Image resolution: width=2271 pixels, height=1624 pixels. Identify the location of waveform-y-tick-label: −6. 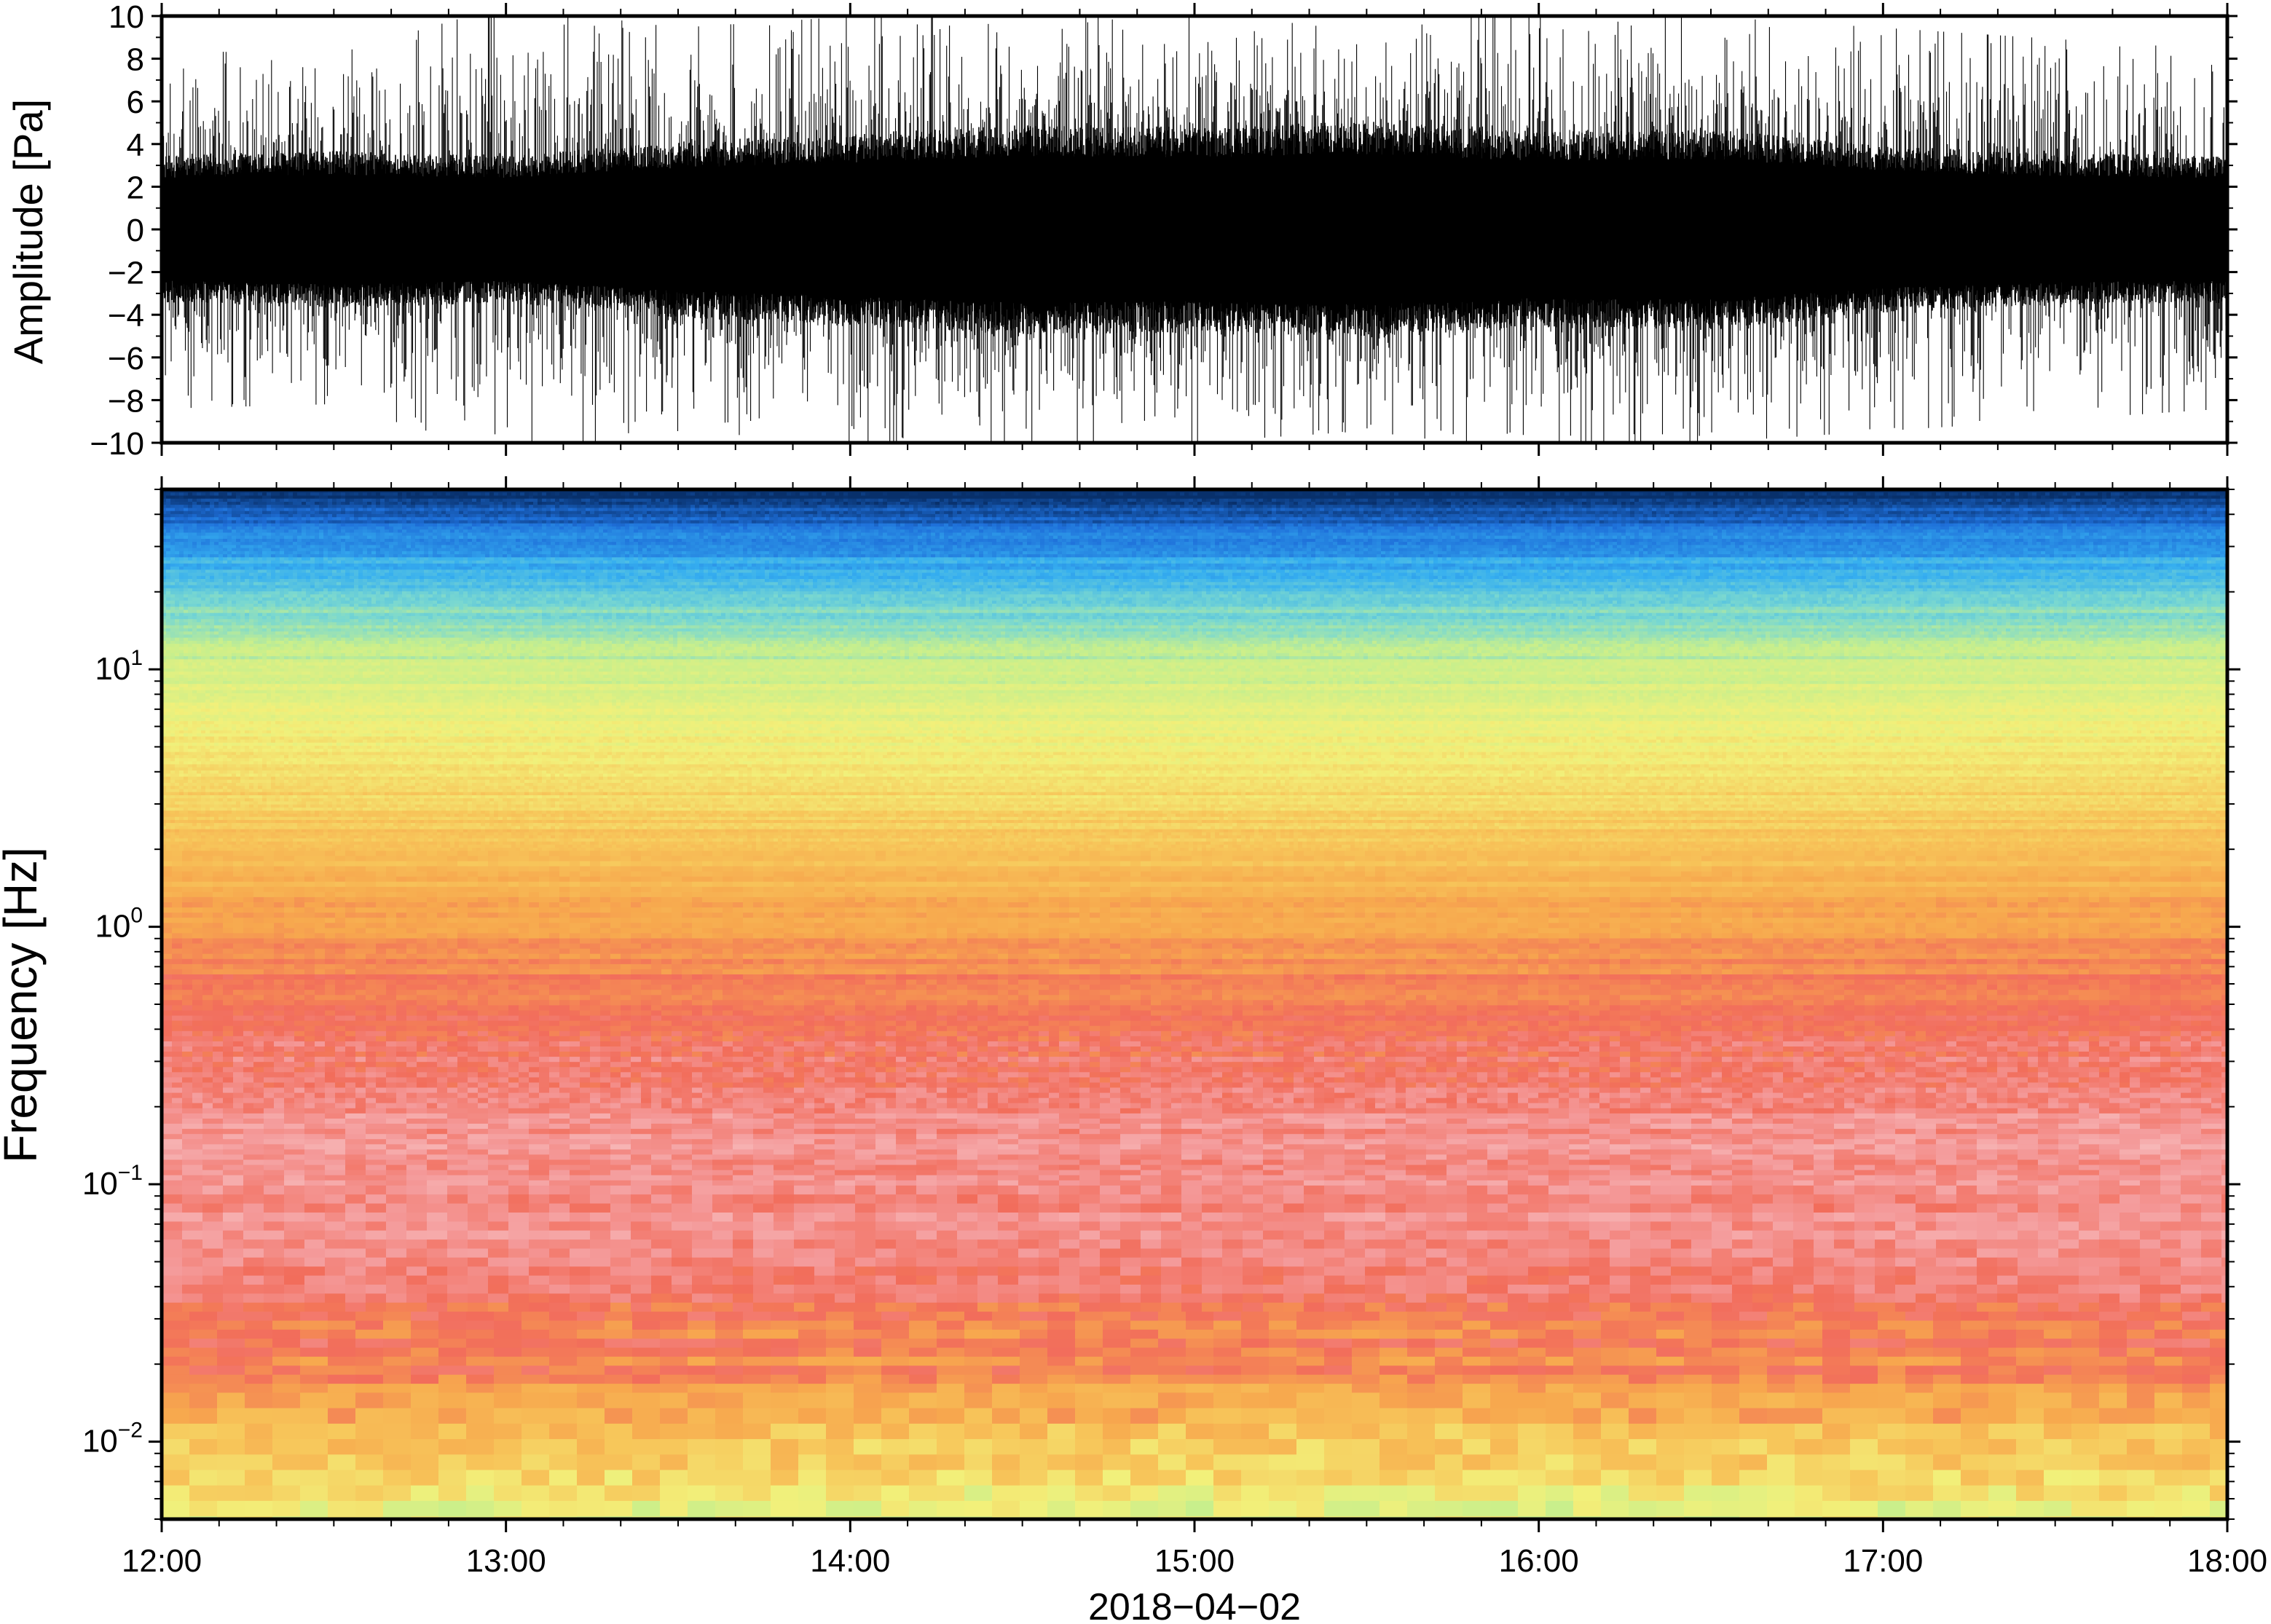
(126, 359).